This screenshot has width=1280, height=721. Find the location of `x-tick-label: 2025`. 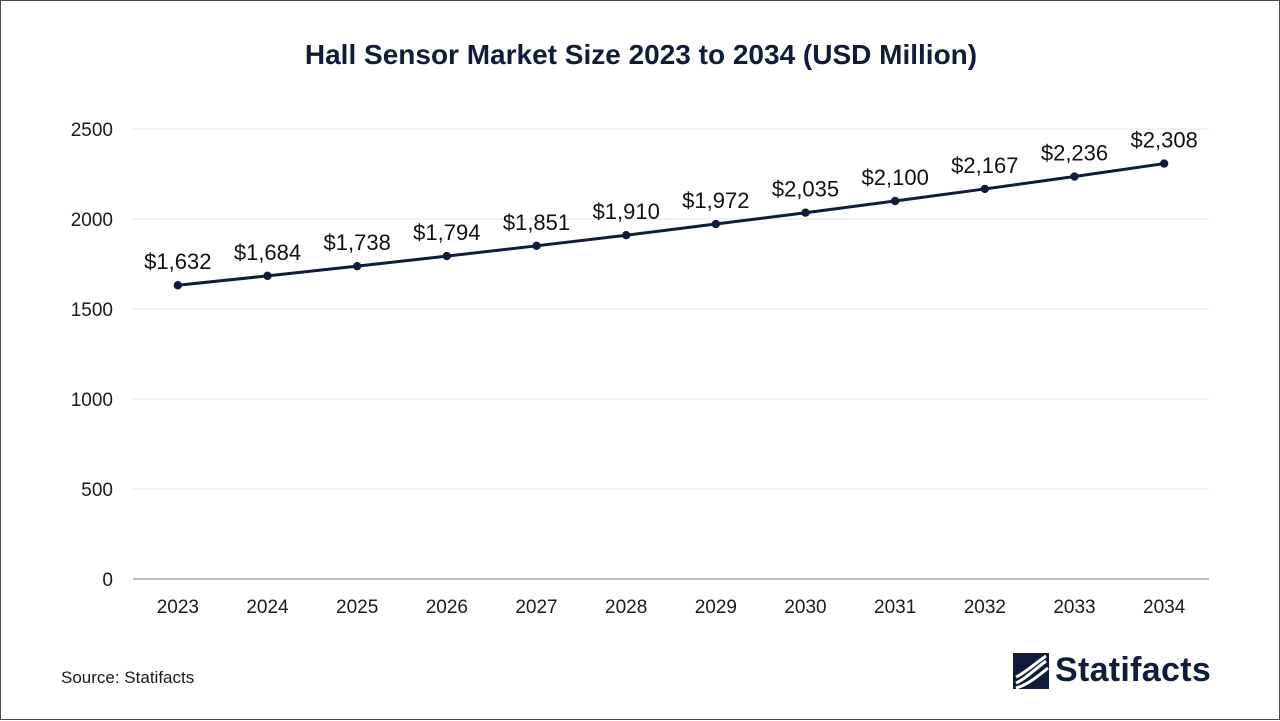

x-tick-label: 2025 is located at coordinates (357, 607).